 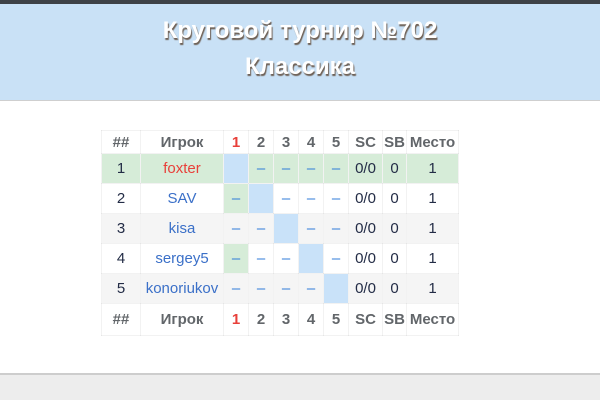 I want to click on col-footer-opp5: 5, so click(x=336, y=319).